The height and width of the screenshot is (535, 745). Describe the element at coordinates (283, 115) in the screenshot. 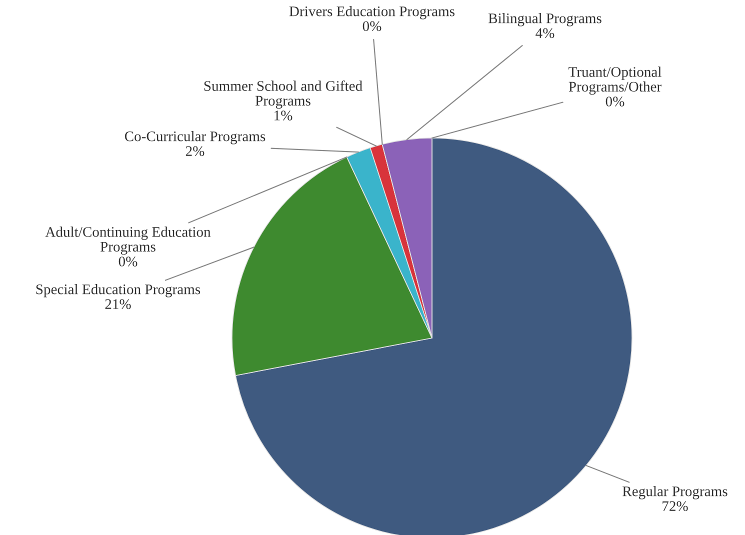

I see `data-label: 1%` at that location.